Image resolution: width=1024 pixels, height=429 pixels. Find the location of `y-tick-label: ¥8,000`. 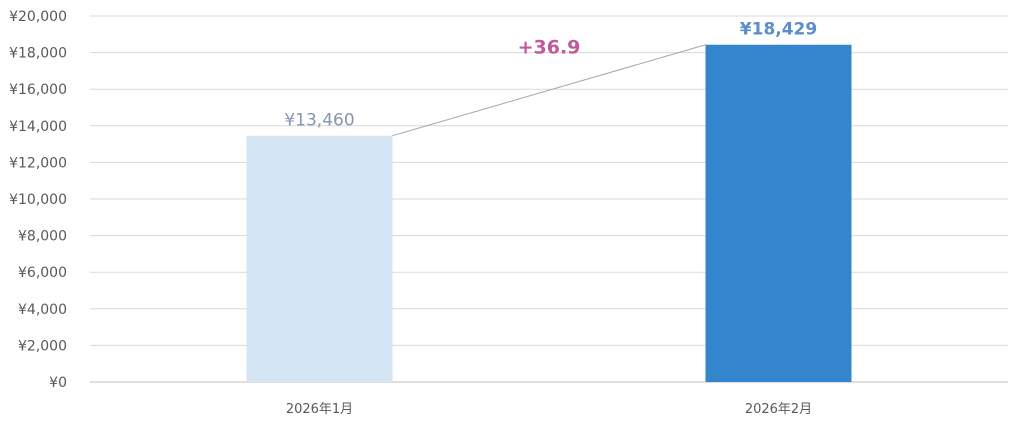

y-tick-label: ¥8,000 is located at coordinates (42, 237).